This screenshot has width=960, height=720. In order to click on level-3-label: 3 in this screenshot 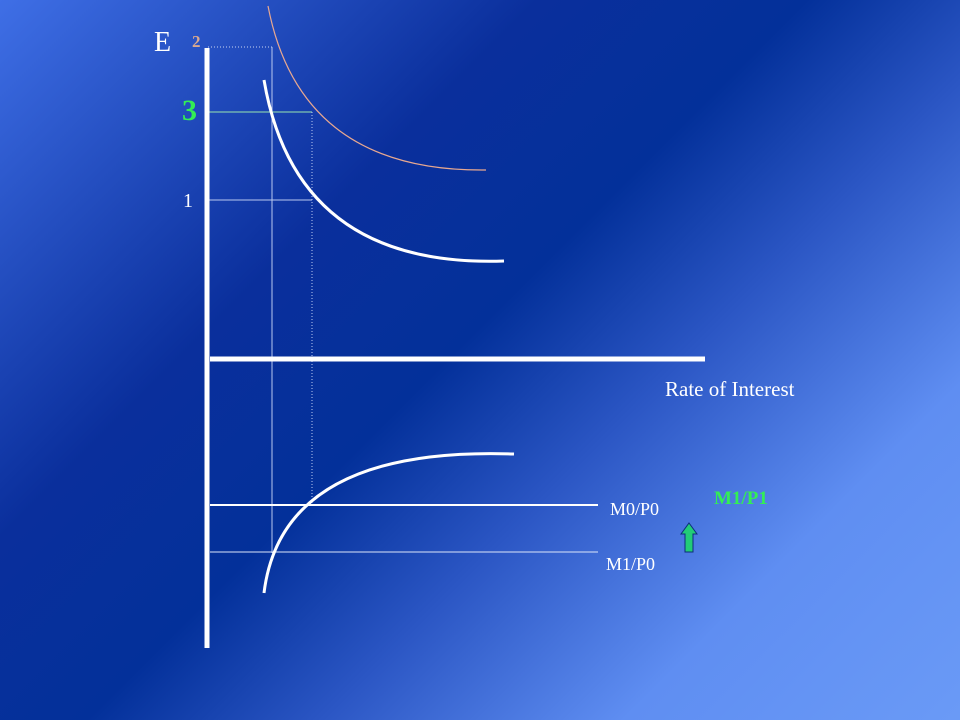, I will do `click(189, 110)`.